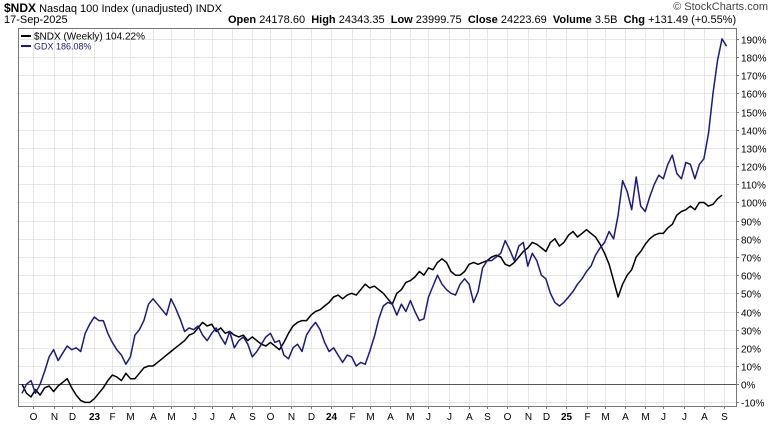 The height and width of the screenshot is (425, 780). I want to click on y-tick-label: 30%, so click(751, 332).